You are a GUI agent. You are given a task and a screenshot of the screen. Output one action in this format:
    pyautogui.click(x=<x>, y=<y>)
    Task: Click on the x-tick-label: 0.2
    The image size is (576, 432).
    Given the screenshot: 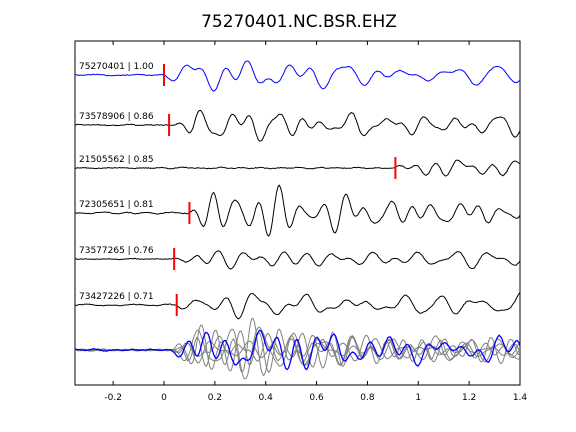 What is the action you would take?
    pyautogui.click(x=215, y=398)
    